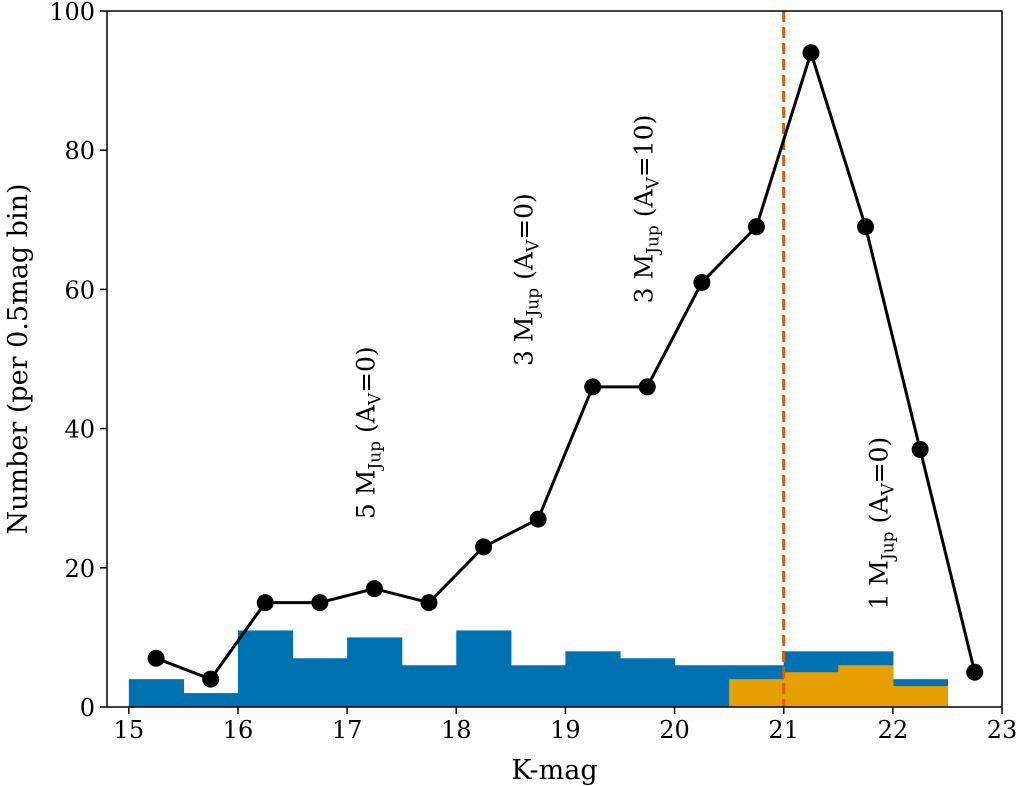 The image size is (1020, 786). What do you see at coordinates (79, 569) in the screenshot?
I see `y-tick-label: 20` at bounding box center [79, 569].